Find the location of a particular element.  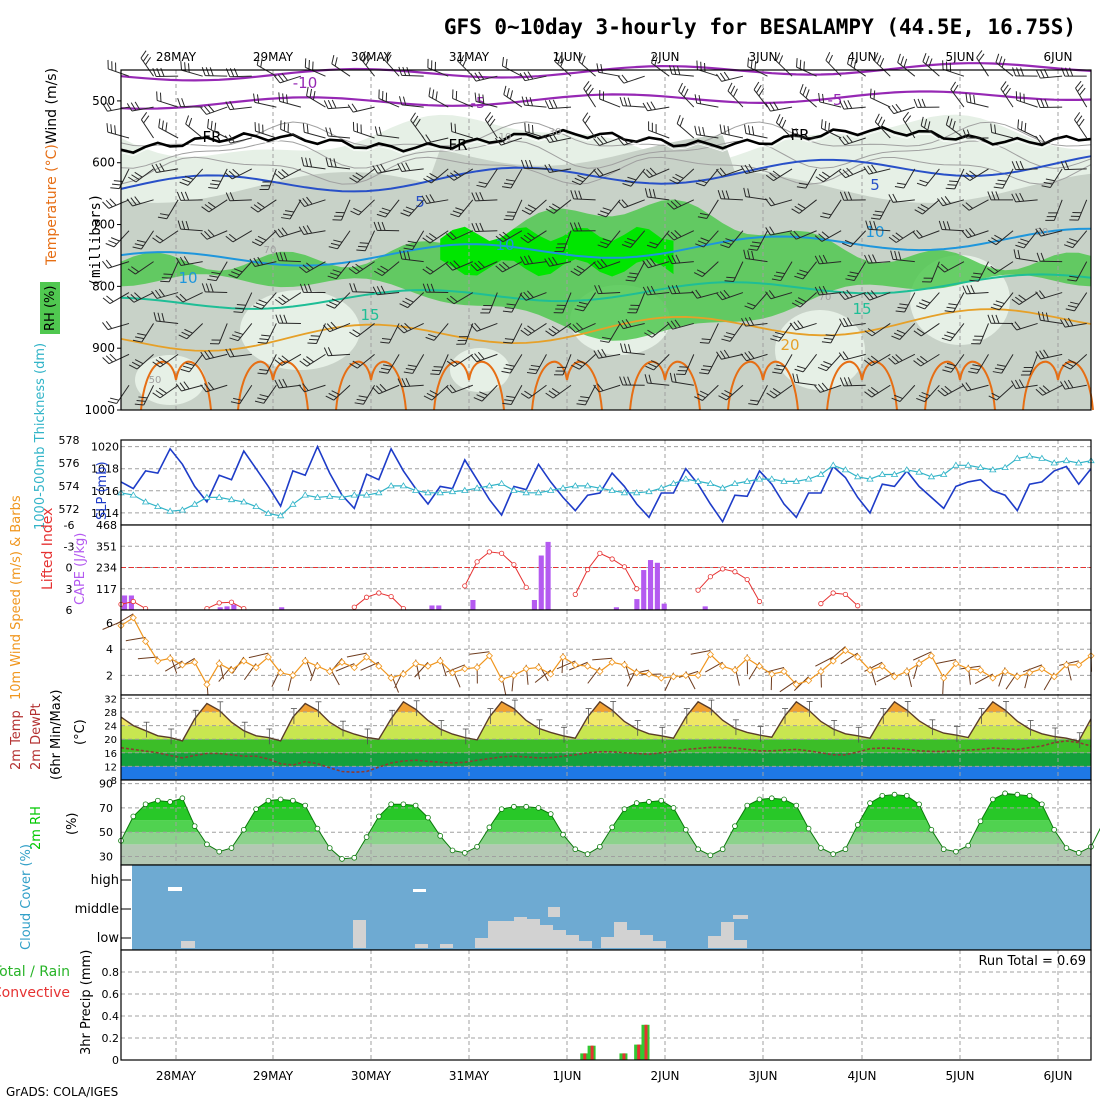

bottom-day-label: 30MAY is located at coordinates (371, 1076).